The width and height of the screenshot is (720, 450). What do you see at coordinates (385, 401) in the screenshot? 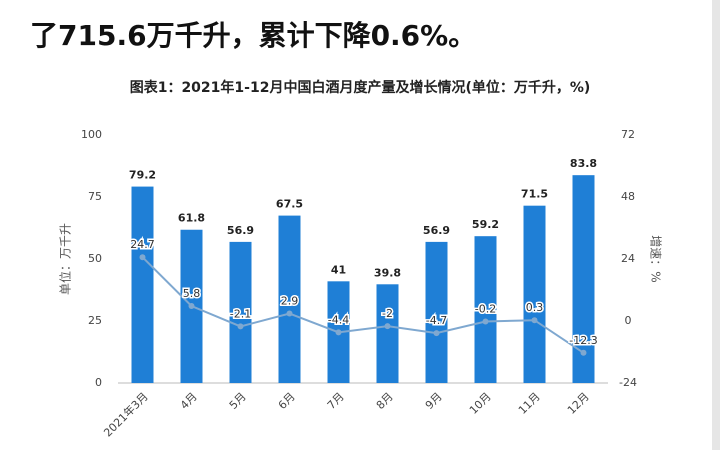
I see `x-tick-label: 8月` at bounding box center [385, 401].